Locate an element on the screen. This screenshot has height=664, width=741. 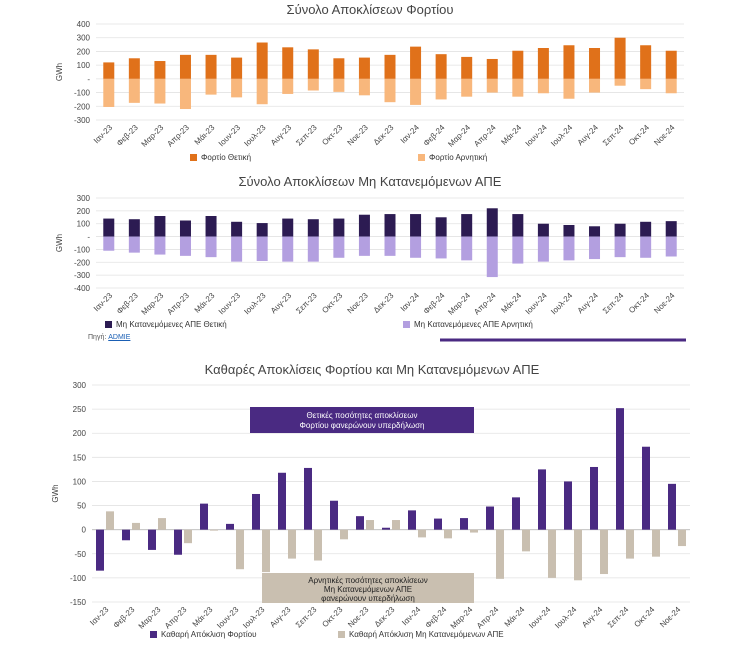
legend-label: Καθαρή Απόκλιση Φορτίου is located at coordinates (208, 634).